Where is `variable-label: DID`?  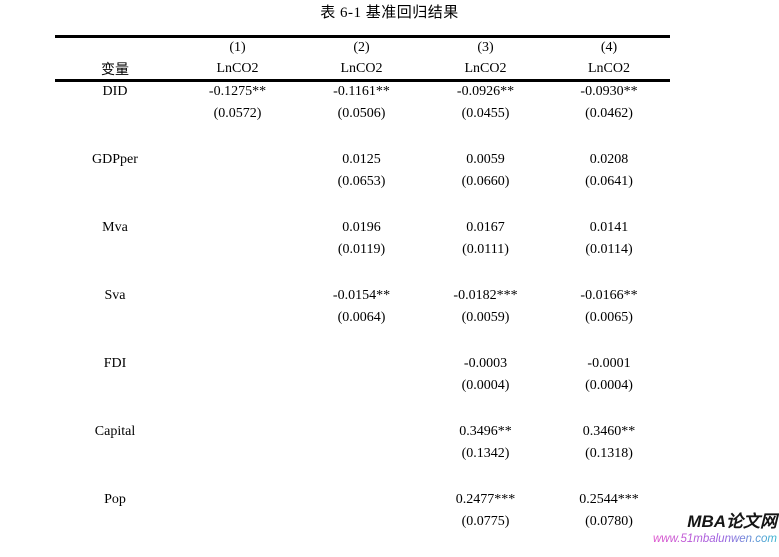
variable-label: DID is located at coordinates (115, 92).